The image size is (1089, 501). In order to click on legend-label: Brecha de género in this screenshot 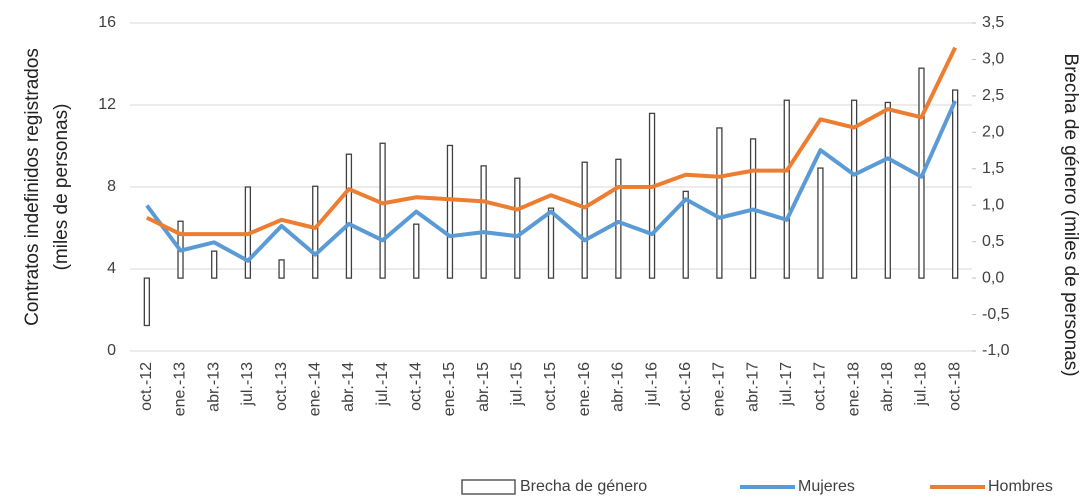, I will do `click(583, 486)`.